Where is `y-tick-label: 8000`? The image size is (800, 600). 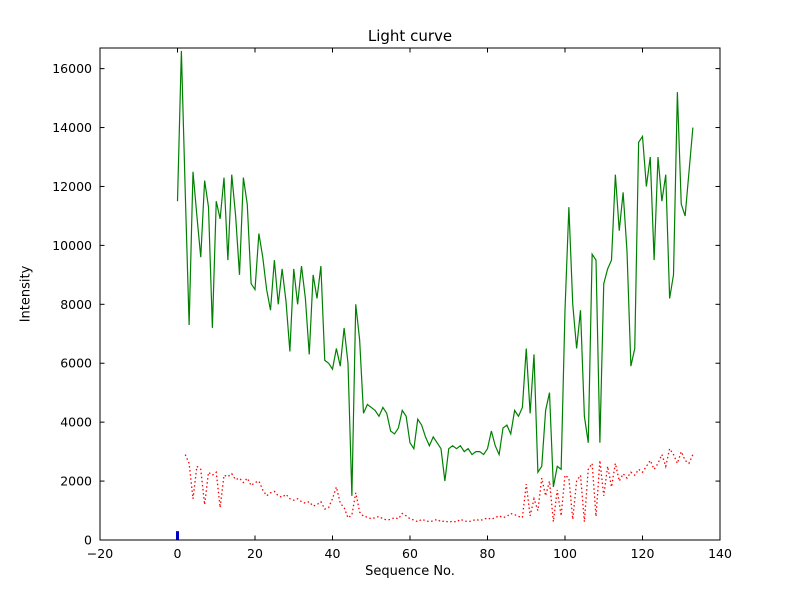 y-tick-label: 8000 is located at coordinates (76, 304).